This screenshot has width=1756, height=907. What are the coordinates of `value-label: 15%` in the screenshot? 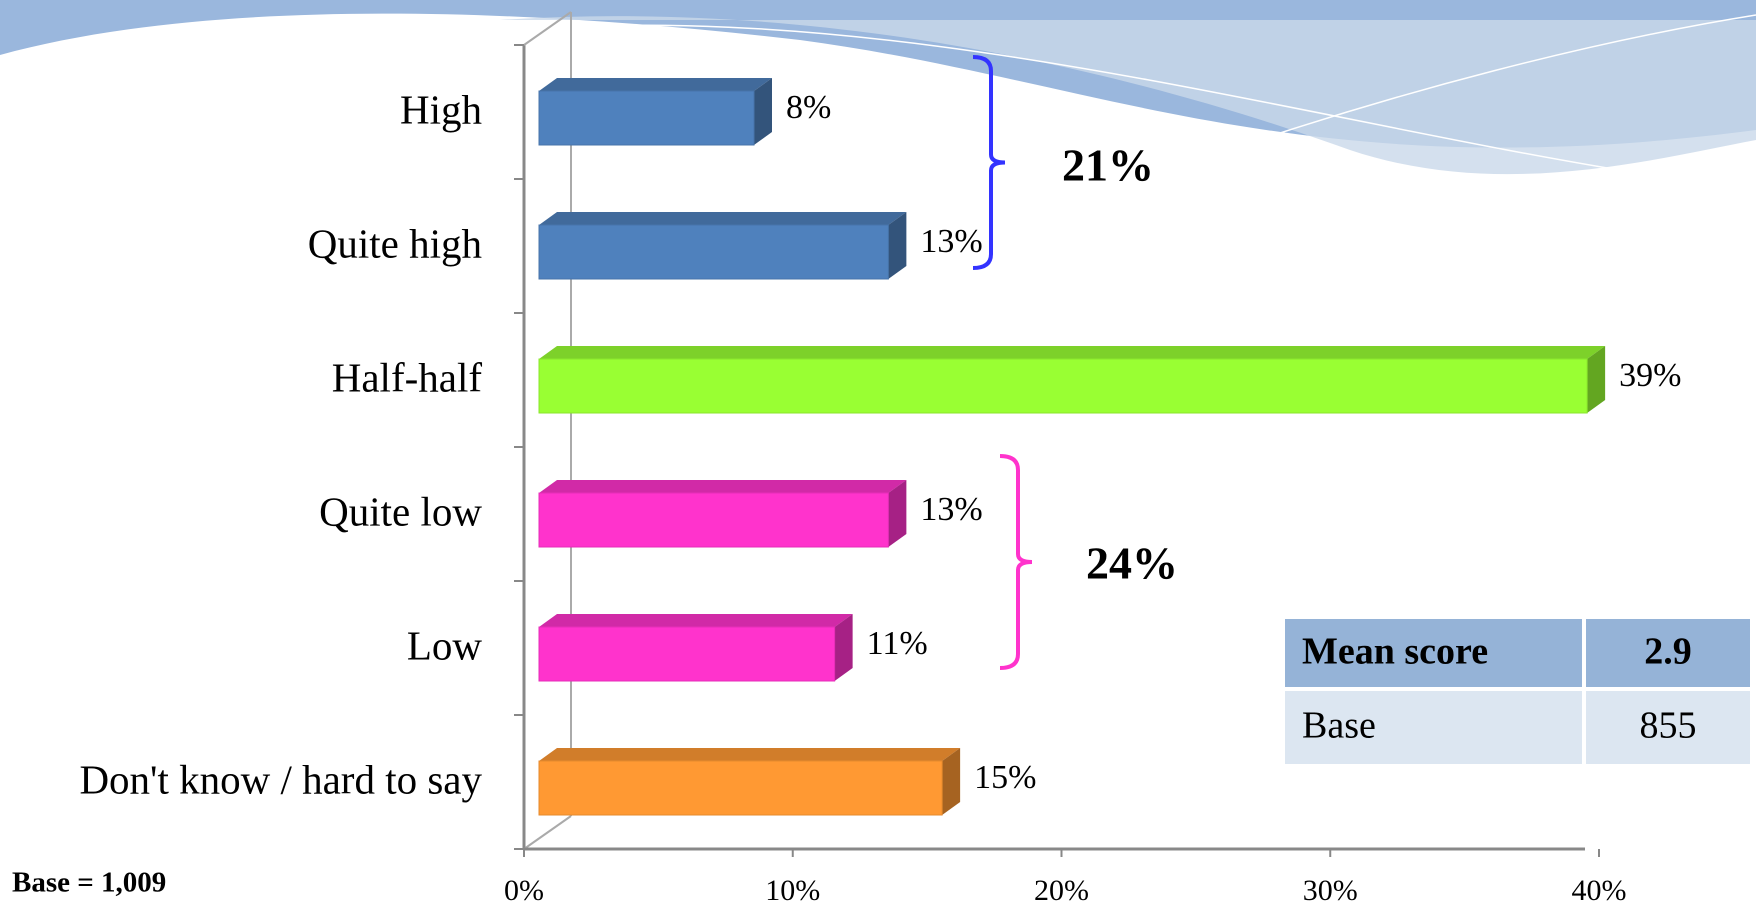 It's located at (1005, 777).